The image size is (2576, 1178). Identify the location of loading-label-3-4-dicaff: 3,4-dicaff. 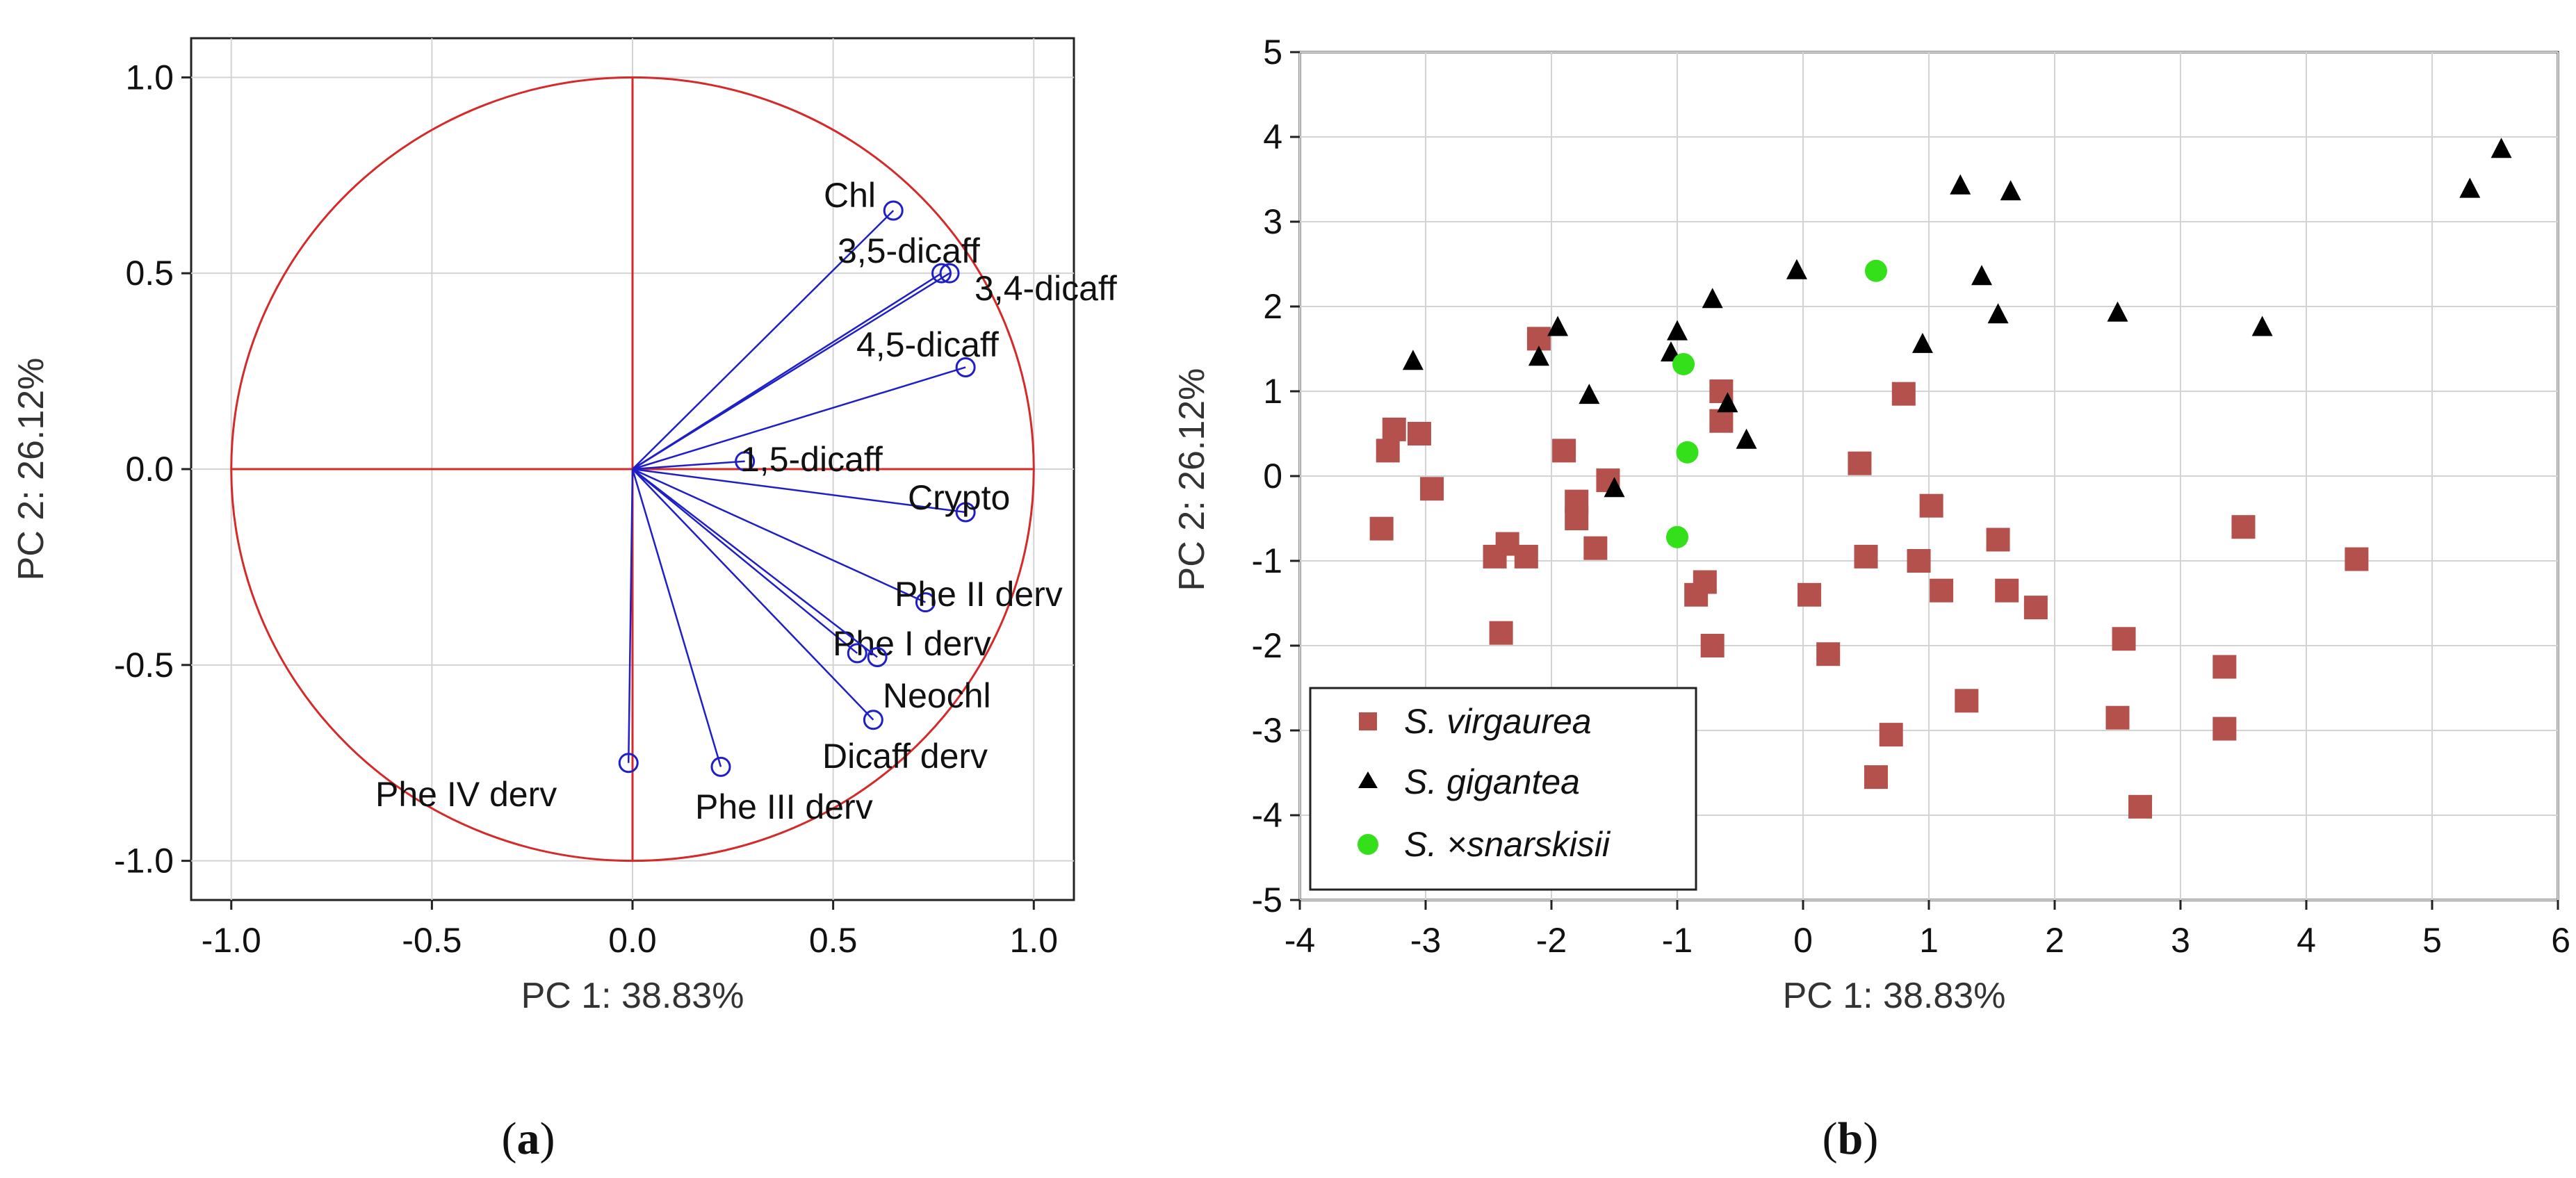
(1046, 288).